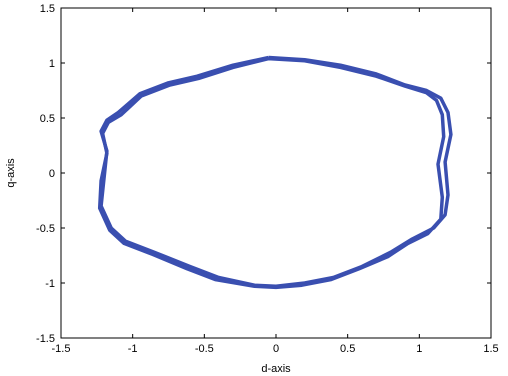 The height and width of the screenshot is (376, 508). What do you see at coordinates (47, 119) in the screenshot?
I see `y-tick-label: 0.5` at bounding box center [47, 119].